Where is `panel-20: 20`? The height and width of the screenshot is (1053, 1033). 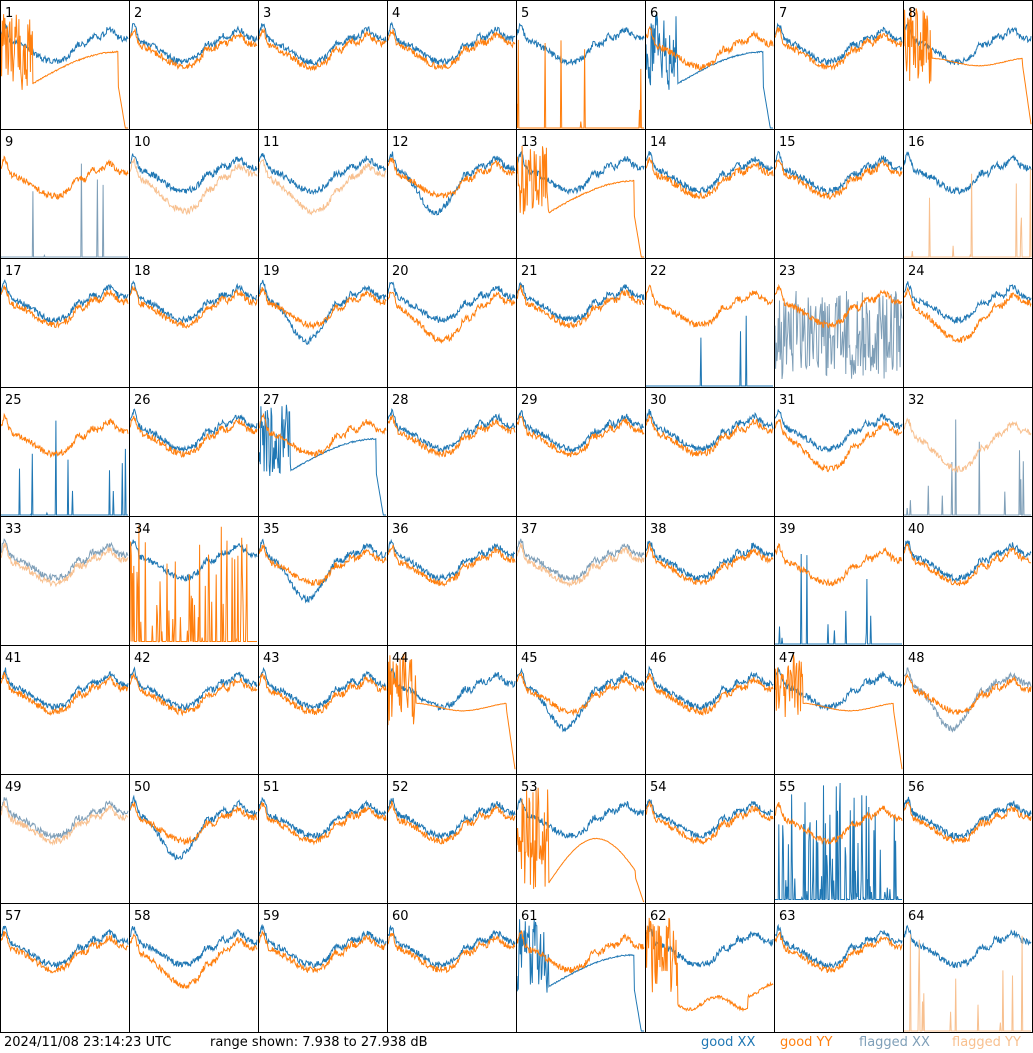 panel-20: 20 is located at coordinates (452, 323).